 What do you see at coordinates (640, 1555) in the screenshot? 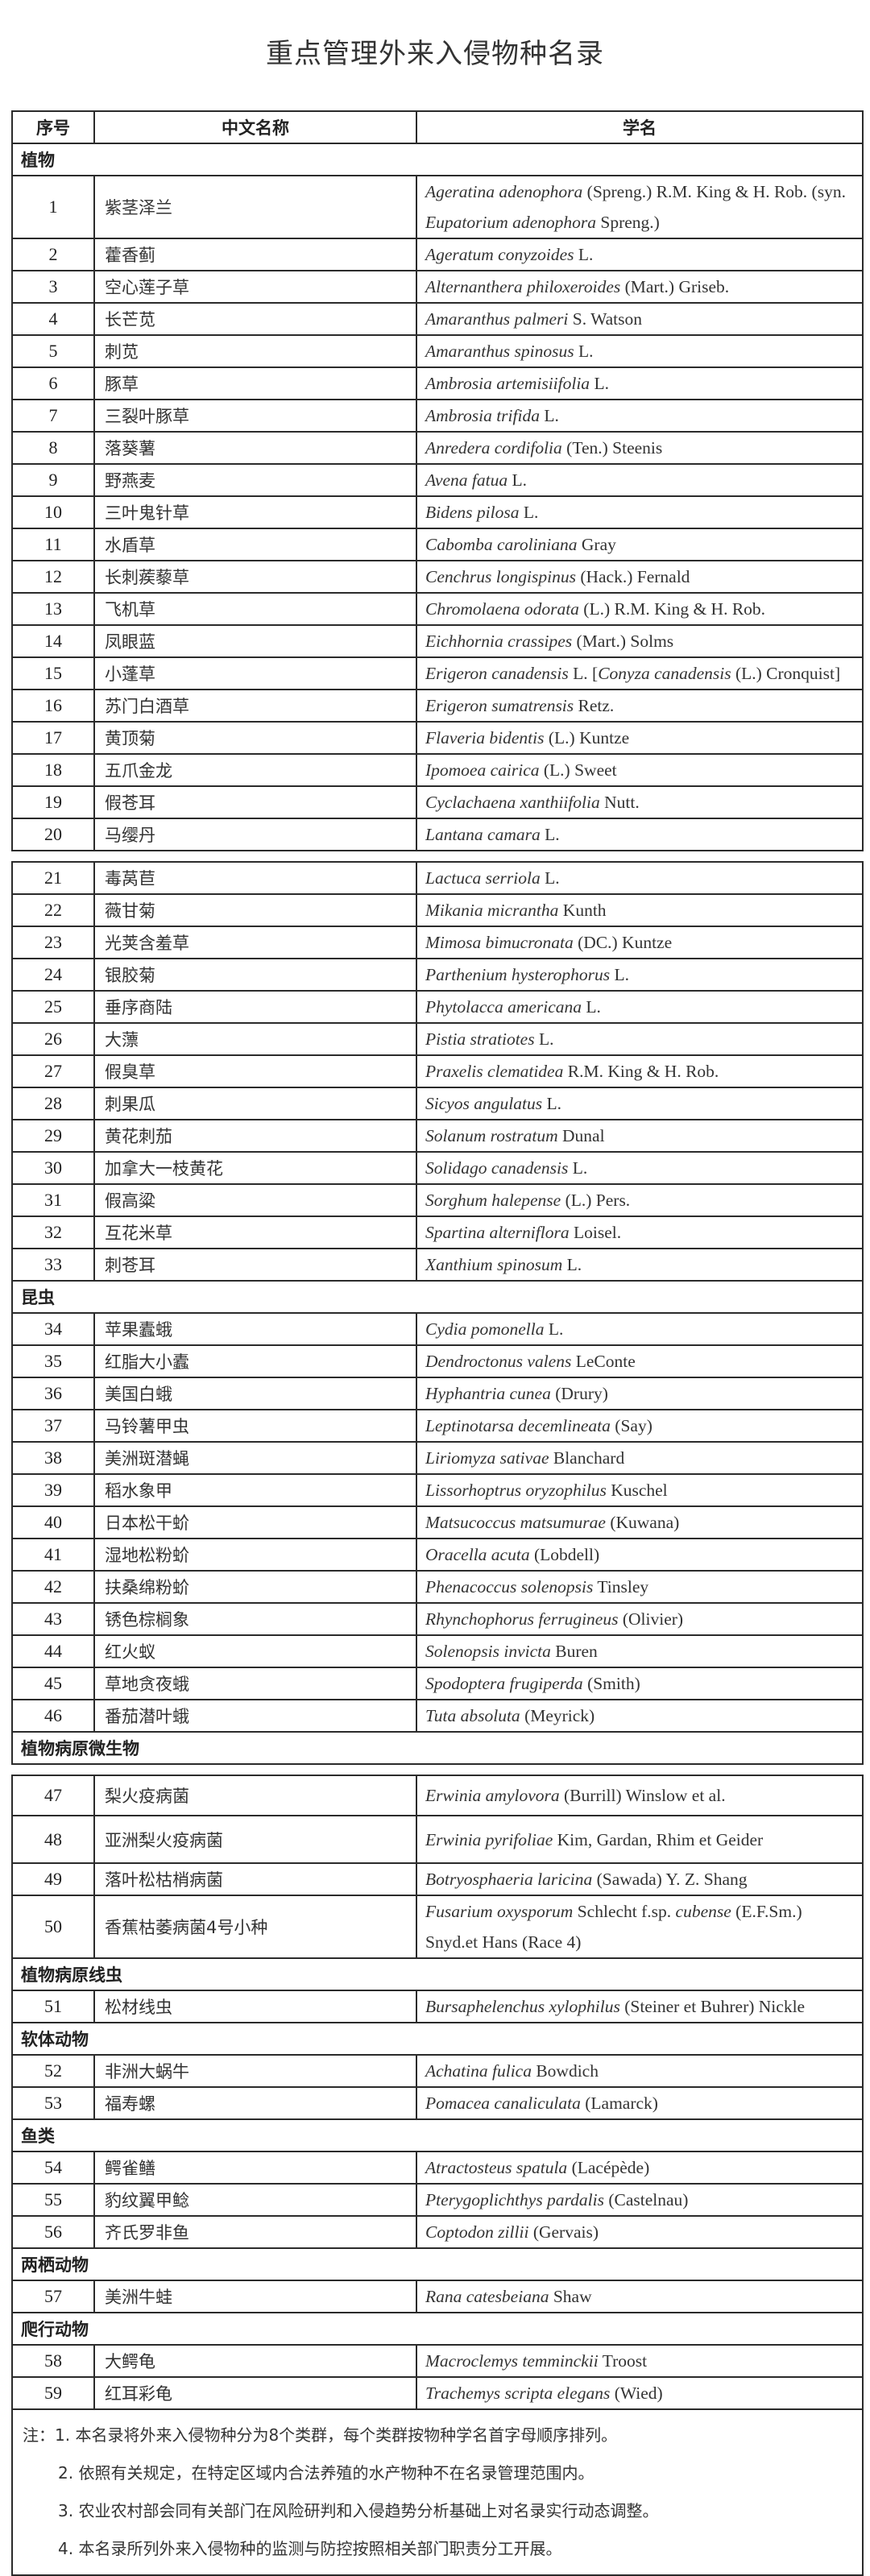
I see `scientific-name: Oracella acuta (Lobdell)` at bounding box center [640, 1555].